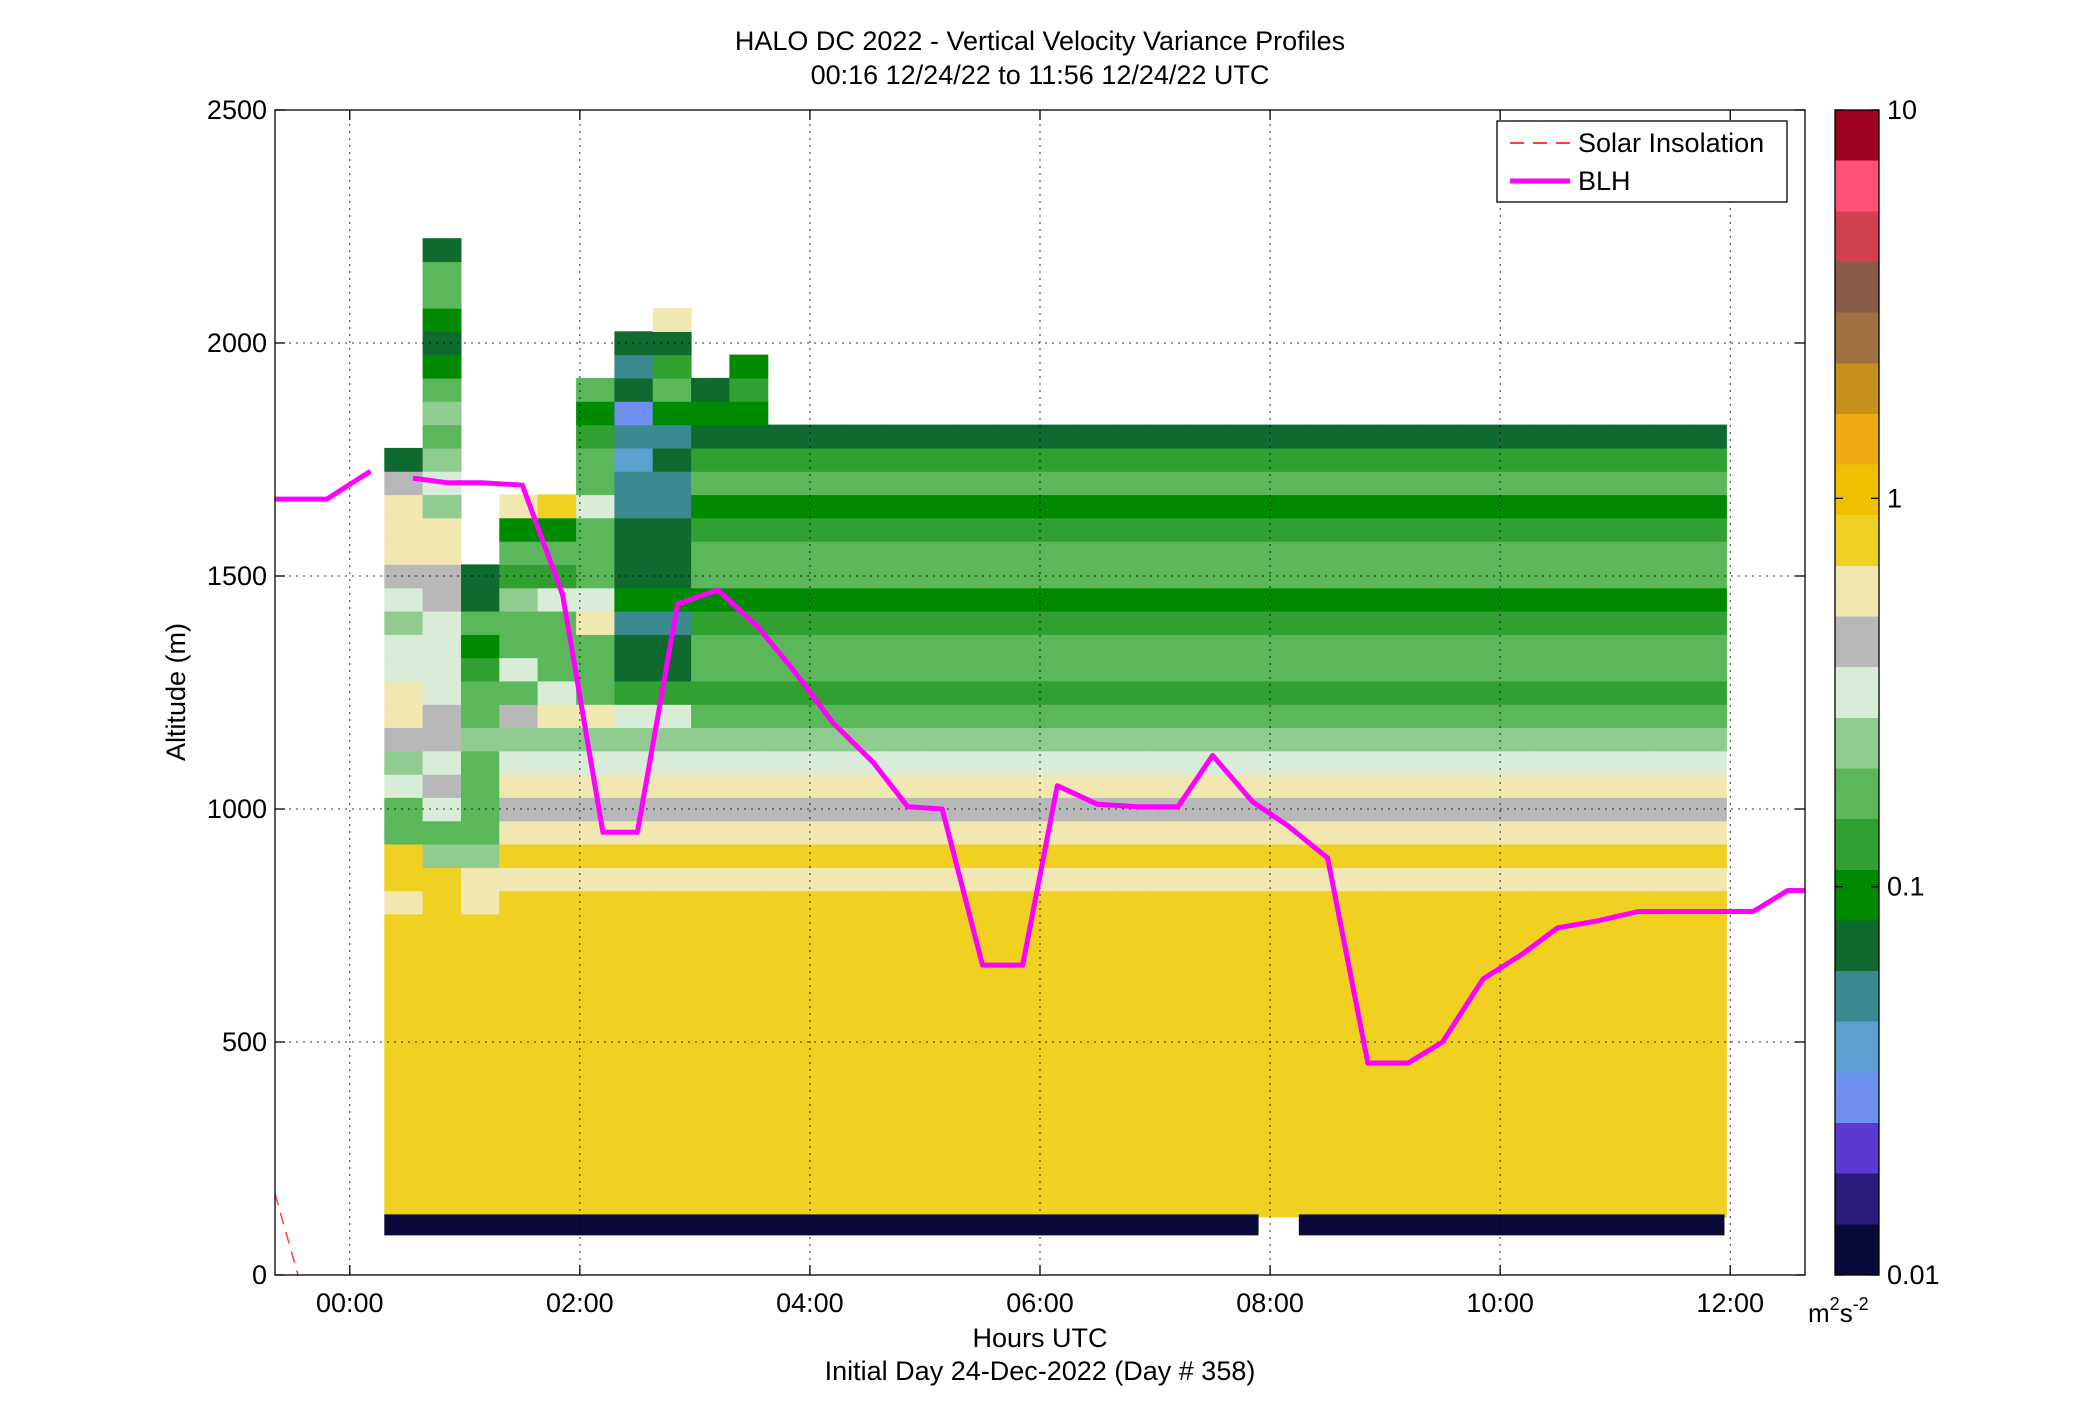 This screenshot has width=2098, height=1425. I want to click on colorbar-tick-label: 0.1, so click(1906, 887).